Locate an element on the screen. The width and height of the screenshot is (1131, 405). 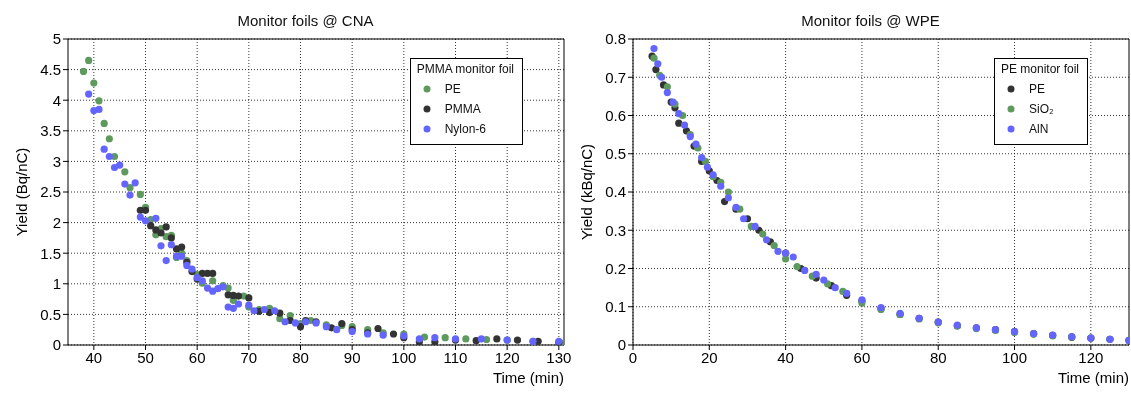
legend-label: Nylon-6 is located at coordinates (465, 129).